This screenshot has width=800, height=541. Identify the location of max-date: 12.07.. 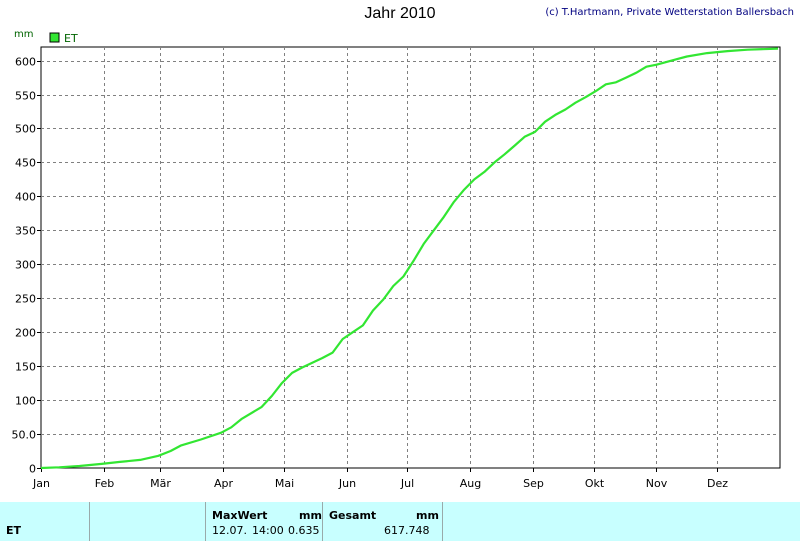
(229, 530).